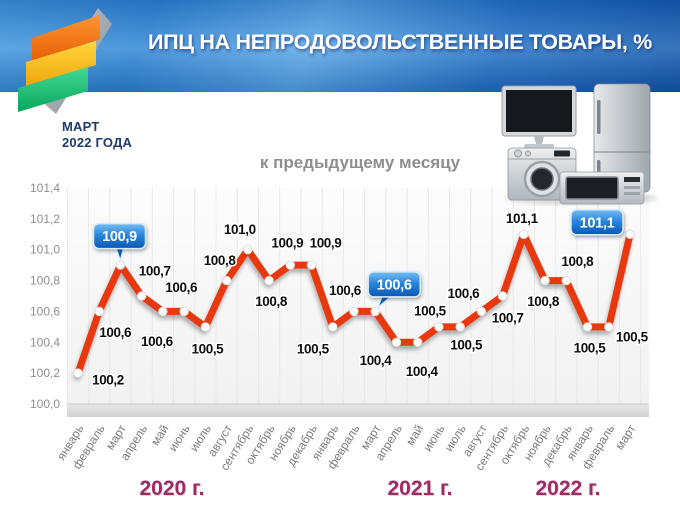 This screenshot has height=522, width=680. Describe the element at coordinates (358, 410) in the screenshot. I see `axis-floor` at that location.